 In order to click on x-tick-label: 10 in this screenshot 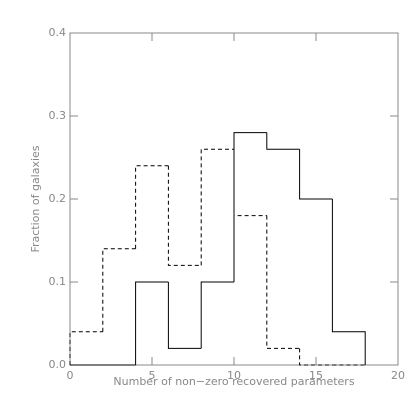, I will do `click(234, 375)`.